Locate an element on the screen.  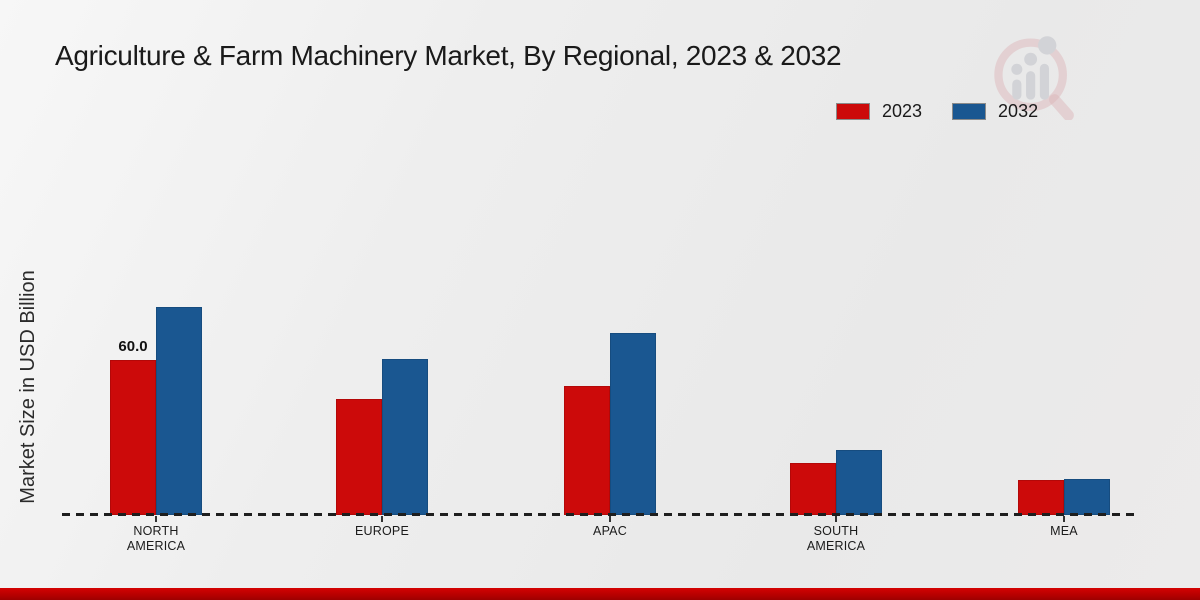
bar-2032-europe is located at coordinates (405, 437).